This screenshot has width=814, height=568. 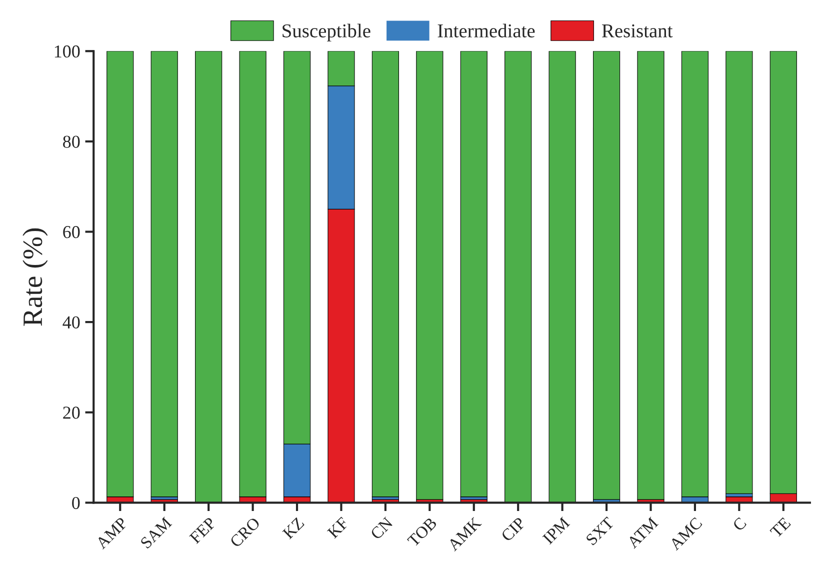 What do you see at coordinates (556, 530) in the screenshot?
I see `x-tick-label: IPM` at bounding box center [556, 530].